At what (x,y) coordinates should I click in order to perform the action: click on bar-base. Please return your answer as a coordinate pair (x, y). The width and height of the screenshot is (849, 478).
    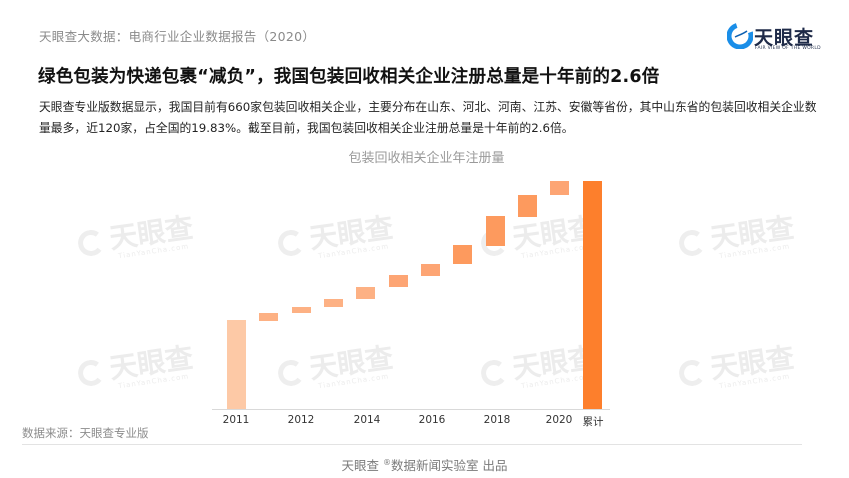
    Looking at the image, I should click on (236, 364).